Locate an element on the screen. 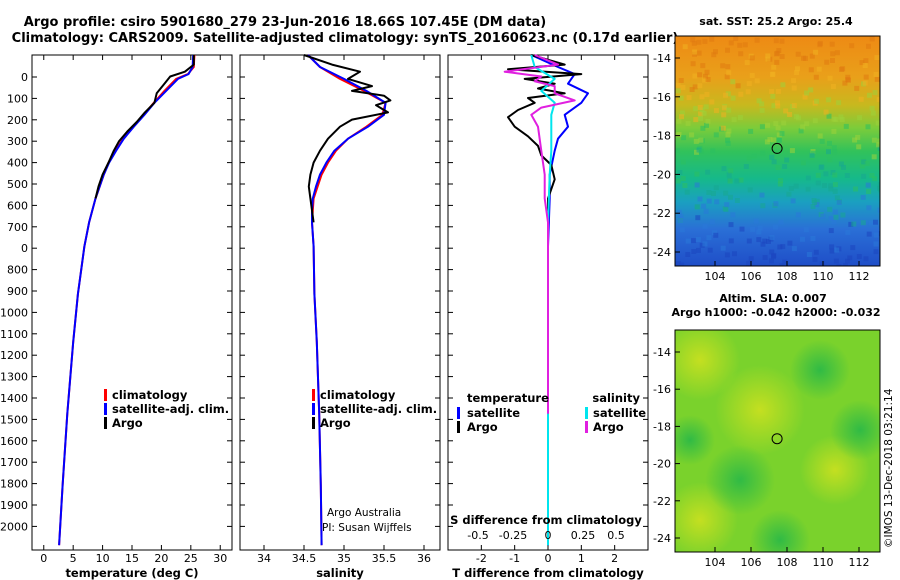  salinity-diff-tick-label: 0.5 is located at coordinates (616, 535).